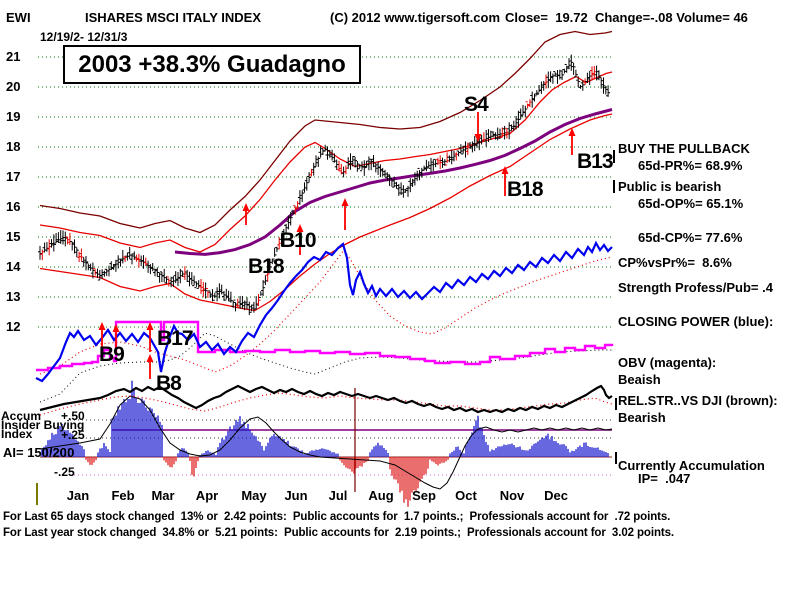  I want to click on gain-banner: 2003 +38.3% Guadagno, so click(212, 64).